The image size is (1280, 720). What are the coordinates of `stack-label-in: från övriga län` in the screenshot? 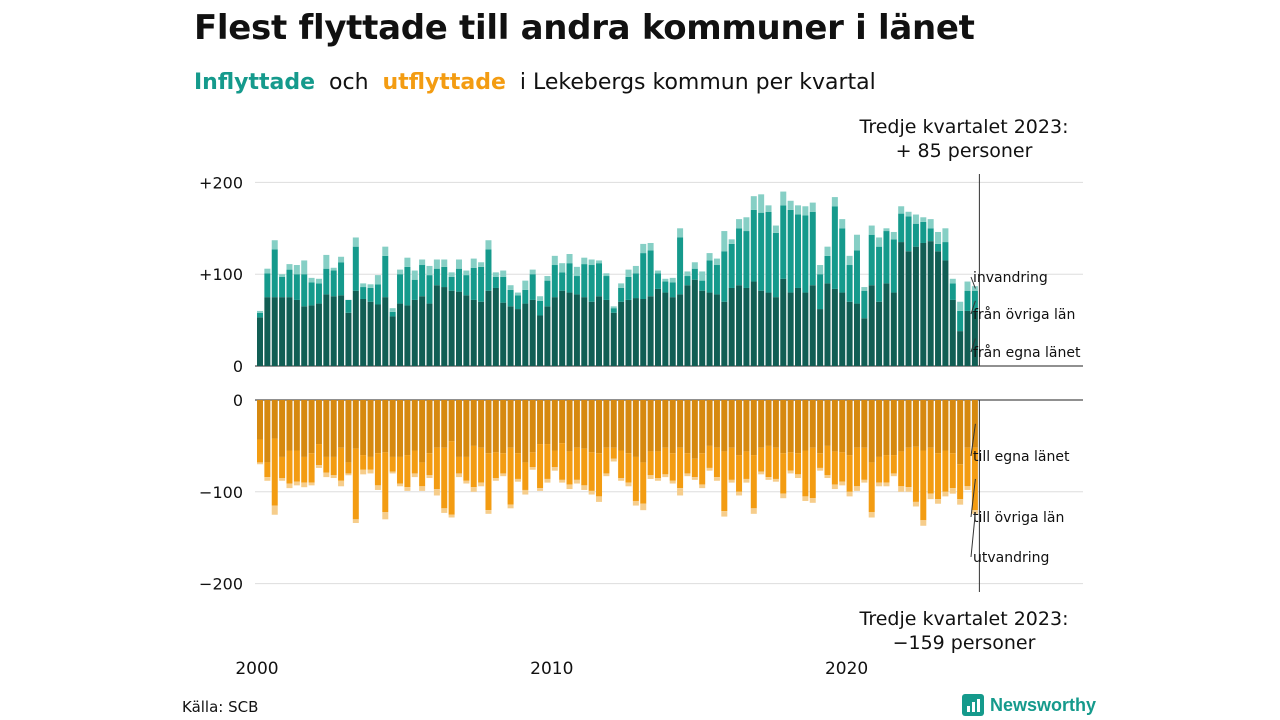 It's located at (1024, 314).